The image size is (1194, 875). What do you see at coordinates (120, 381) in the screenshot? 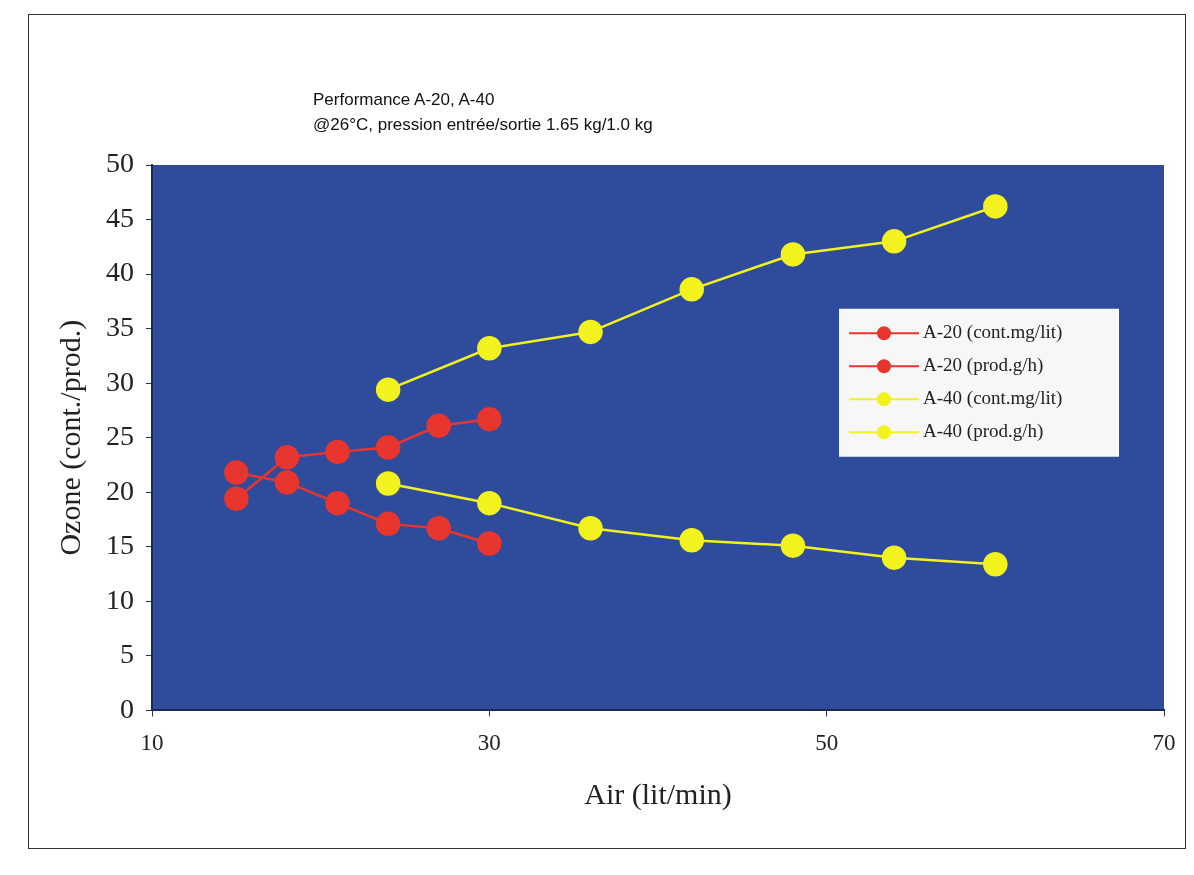
I see `y-tick-label: 30` at bounding box center [120, 381].